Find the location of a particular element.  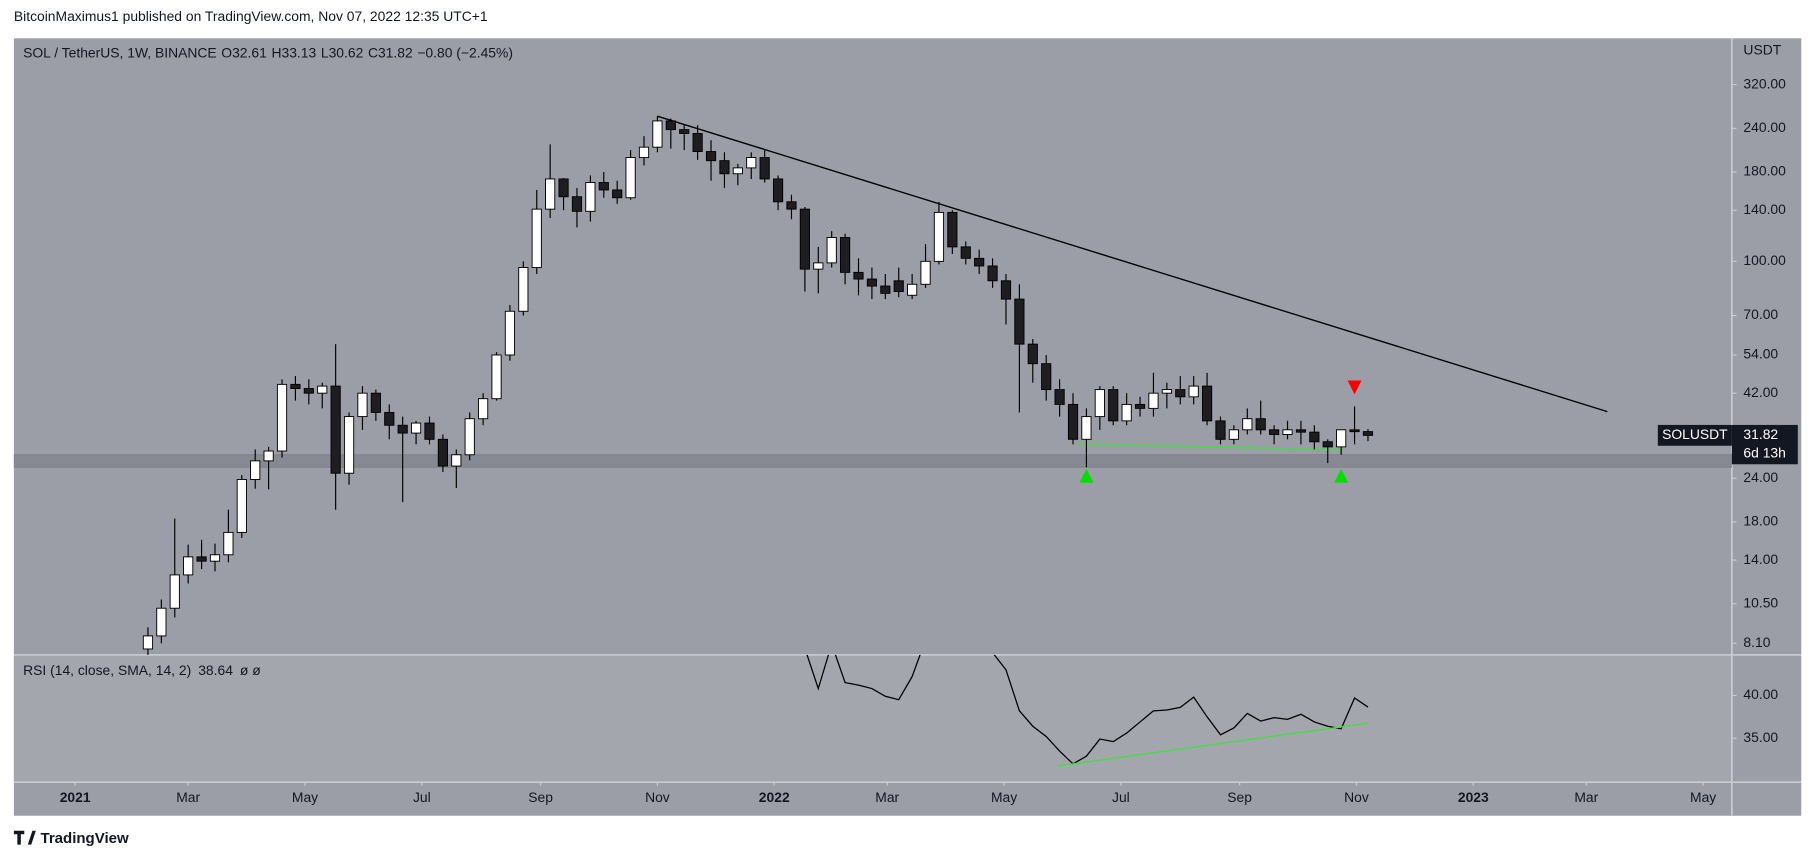

x-tick-label: 2021 is located at coordinates (75, 797).